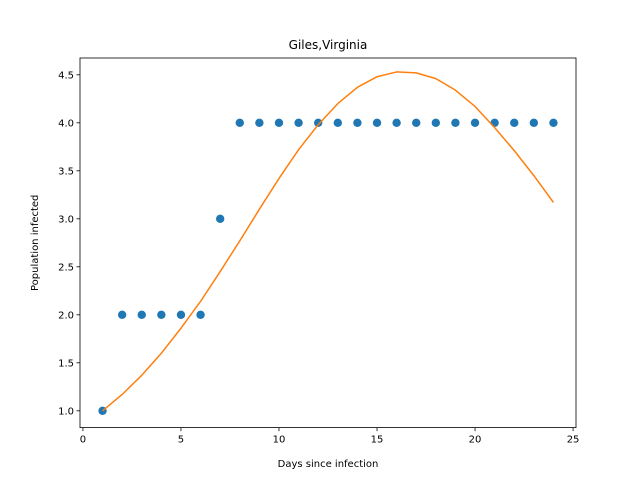  I want to click on y-tick-label: 1.0, so click(66, 411).